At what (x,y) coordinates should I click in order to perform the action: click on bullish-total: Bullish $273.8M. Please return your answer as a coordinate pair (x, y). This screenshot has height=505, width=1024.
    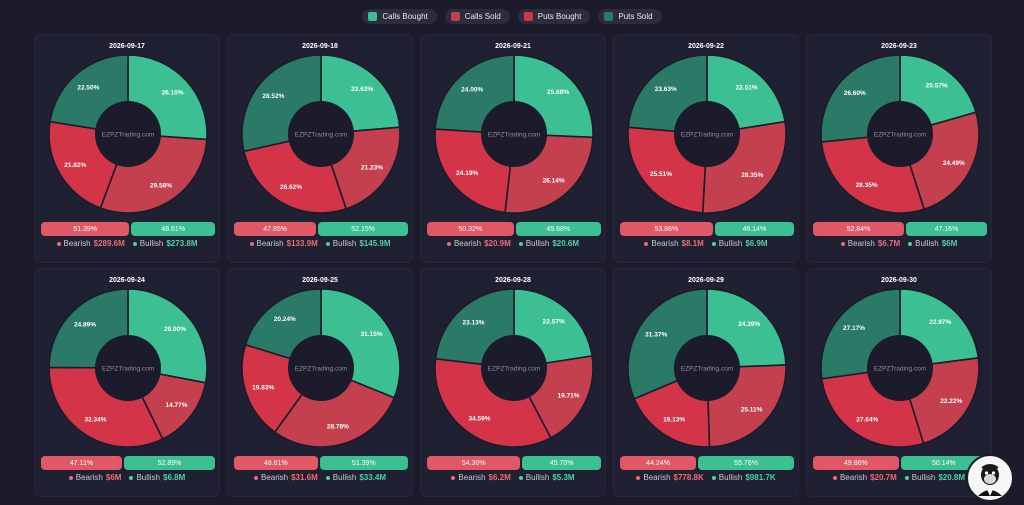
    Looking at the image, I should click on (164, 243).